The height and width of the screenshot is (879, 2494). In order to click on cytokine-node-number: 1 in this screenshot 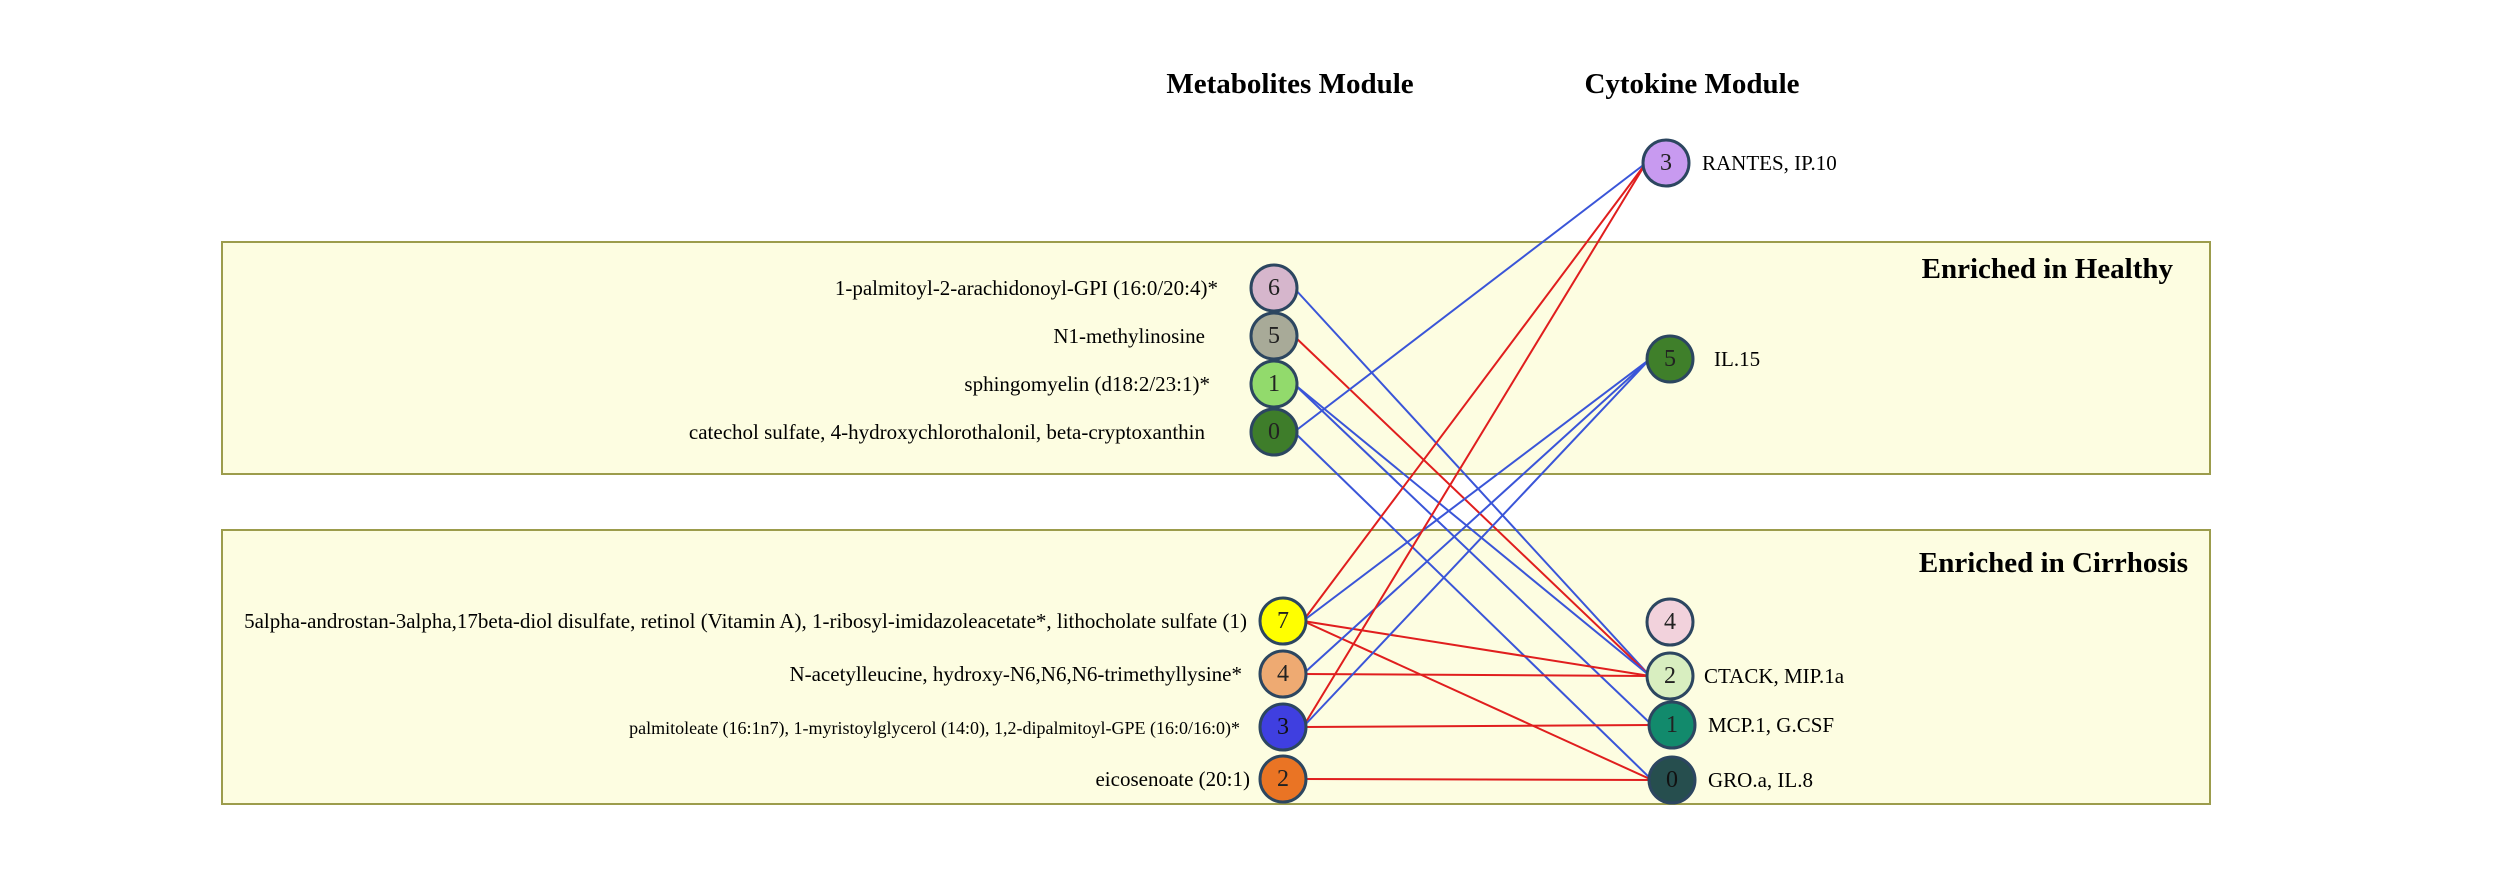, I will do `click(1672, 725)`.